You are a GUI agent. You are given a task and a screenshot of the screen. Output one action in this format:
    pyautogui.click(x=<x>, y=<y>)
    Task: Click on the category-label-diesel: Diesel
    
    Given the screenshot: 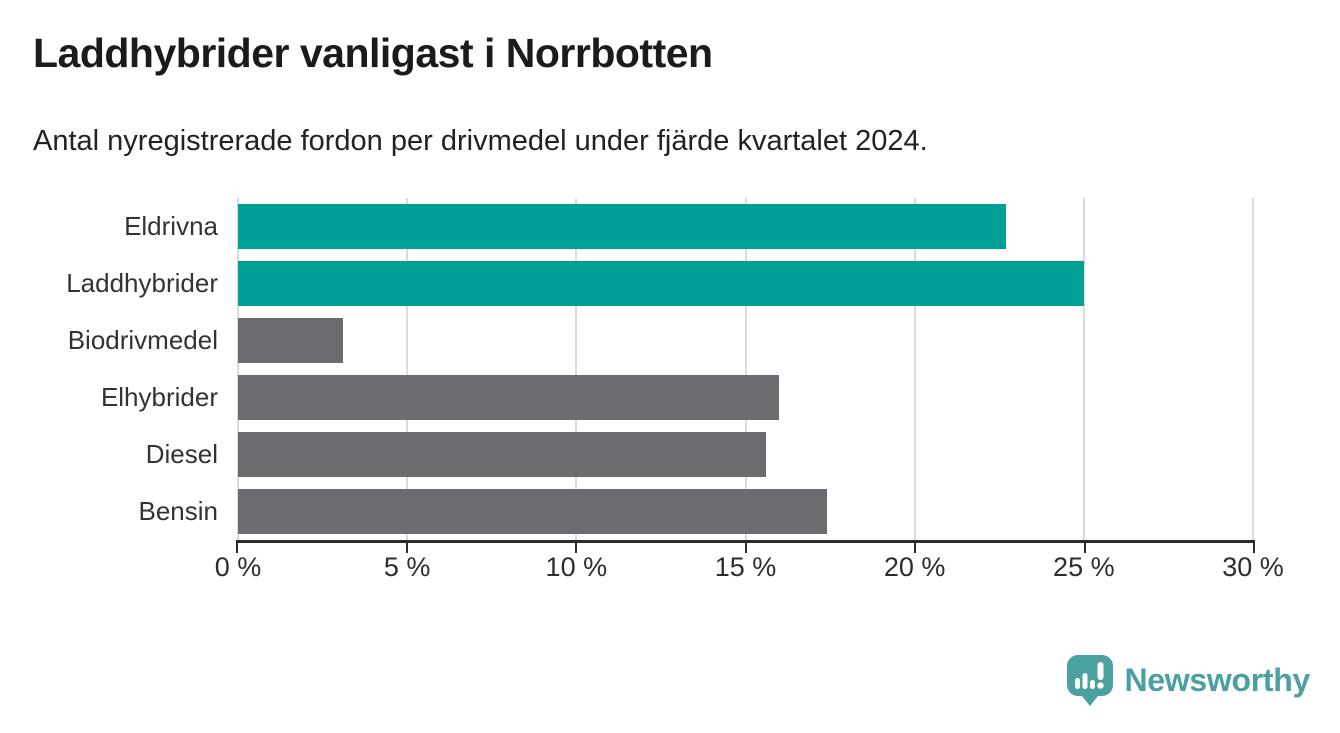 What is the action you would take?
    pyautogui.click(x=181, y=454)
    